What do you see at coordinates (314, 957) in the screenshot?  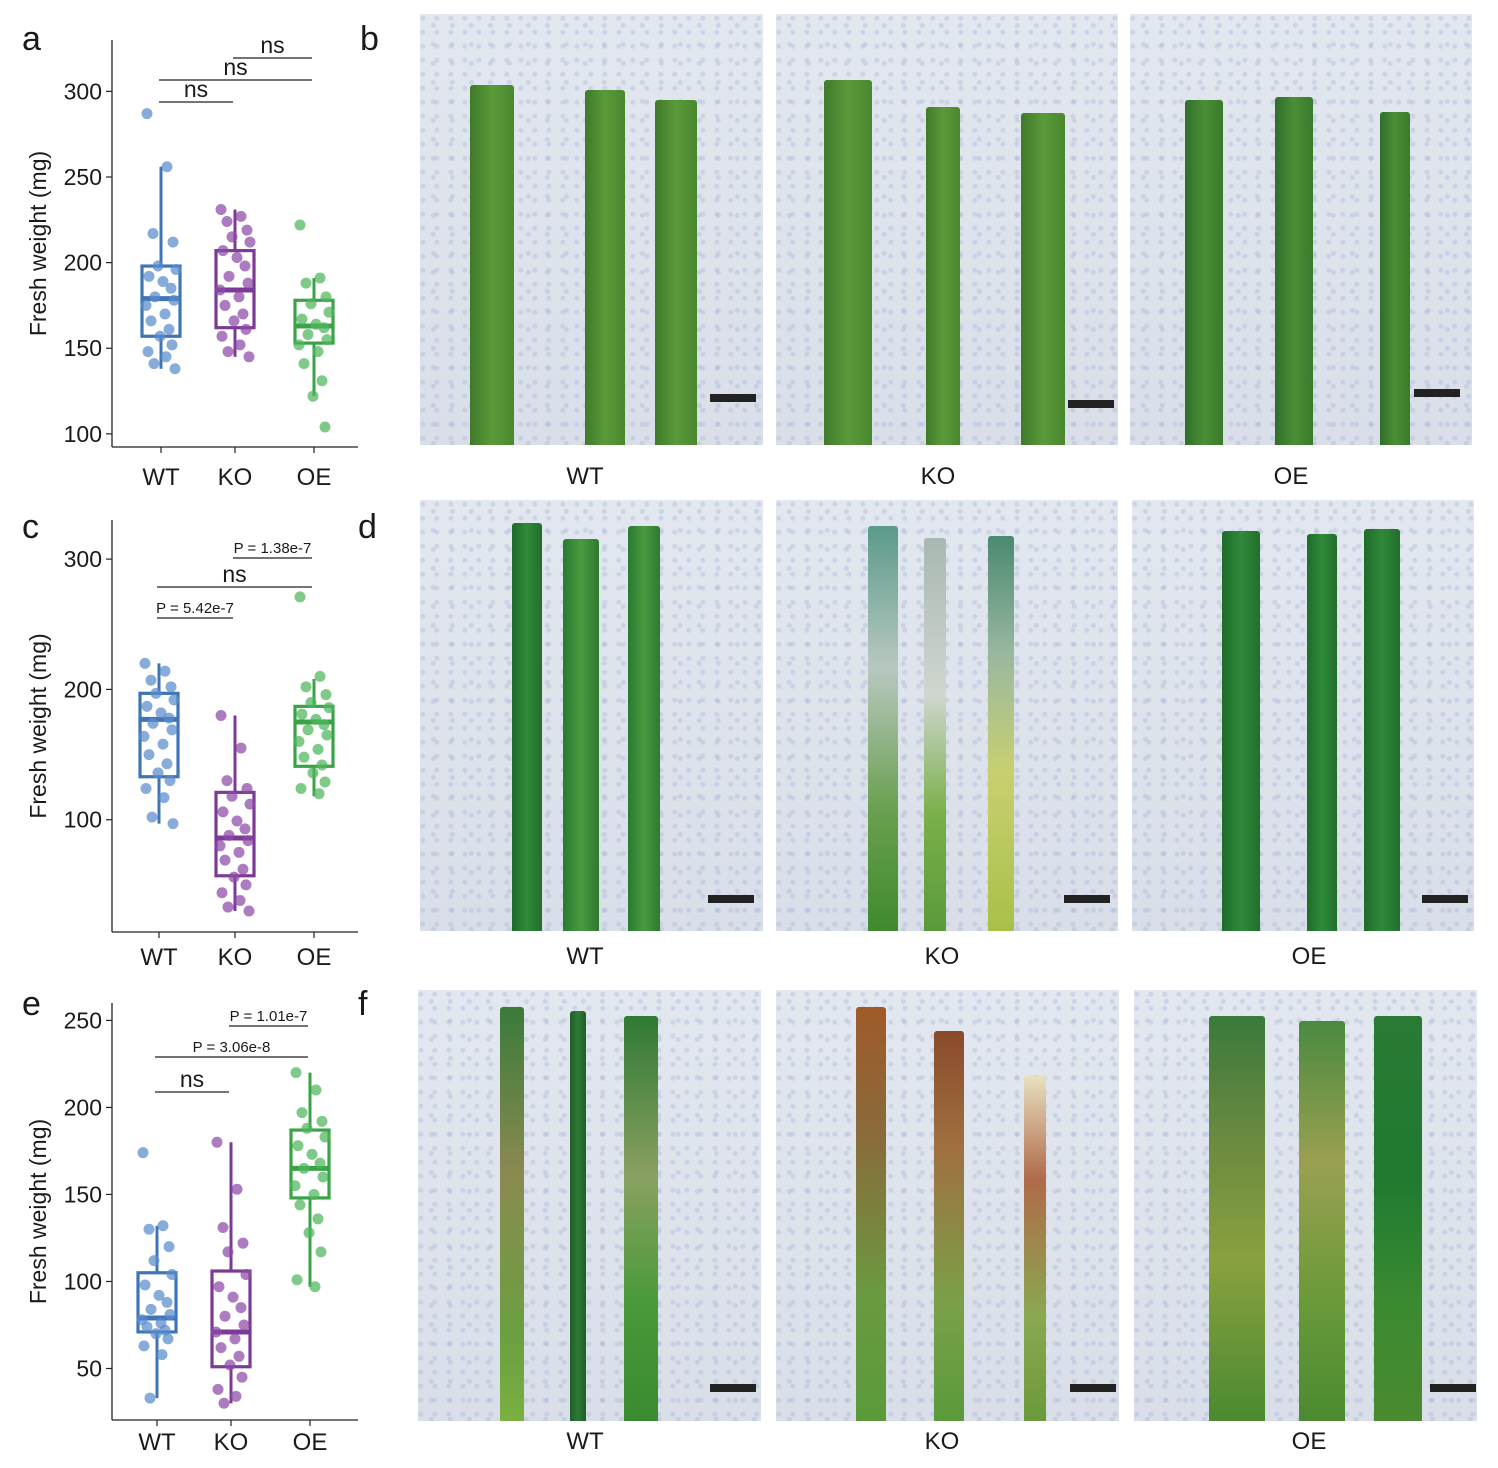 I see `x-tick-label: OE` at bounding box center [314, 957].